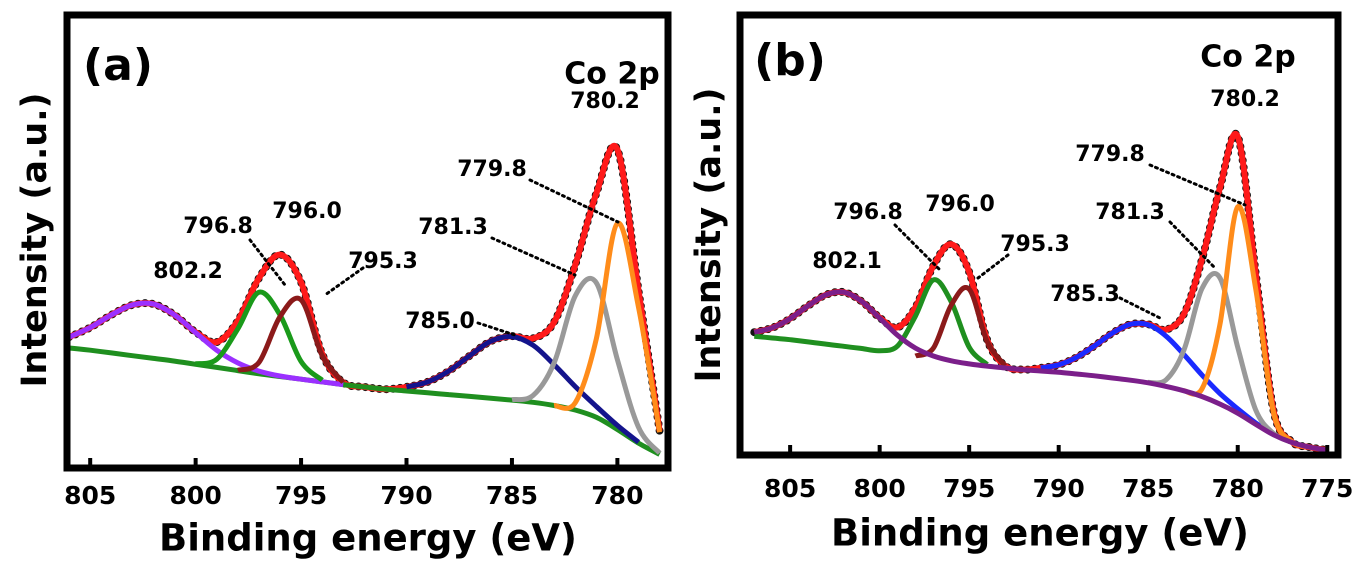 This screenshot has height=576, width=1372. I want to click on peak-label: 802.1, so click(847, 261).